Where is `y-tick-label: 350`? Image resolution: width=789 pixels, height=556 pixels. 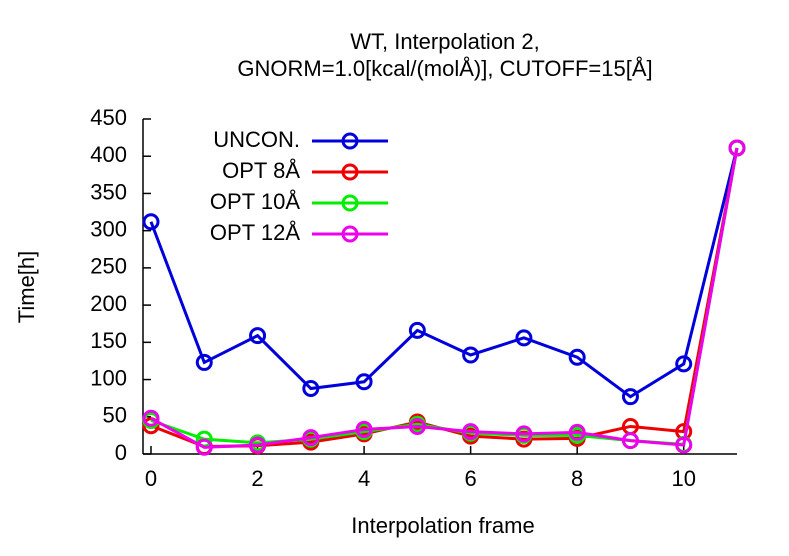
y-tick-label: 350 is located at coordinates (108, 191).